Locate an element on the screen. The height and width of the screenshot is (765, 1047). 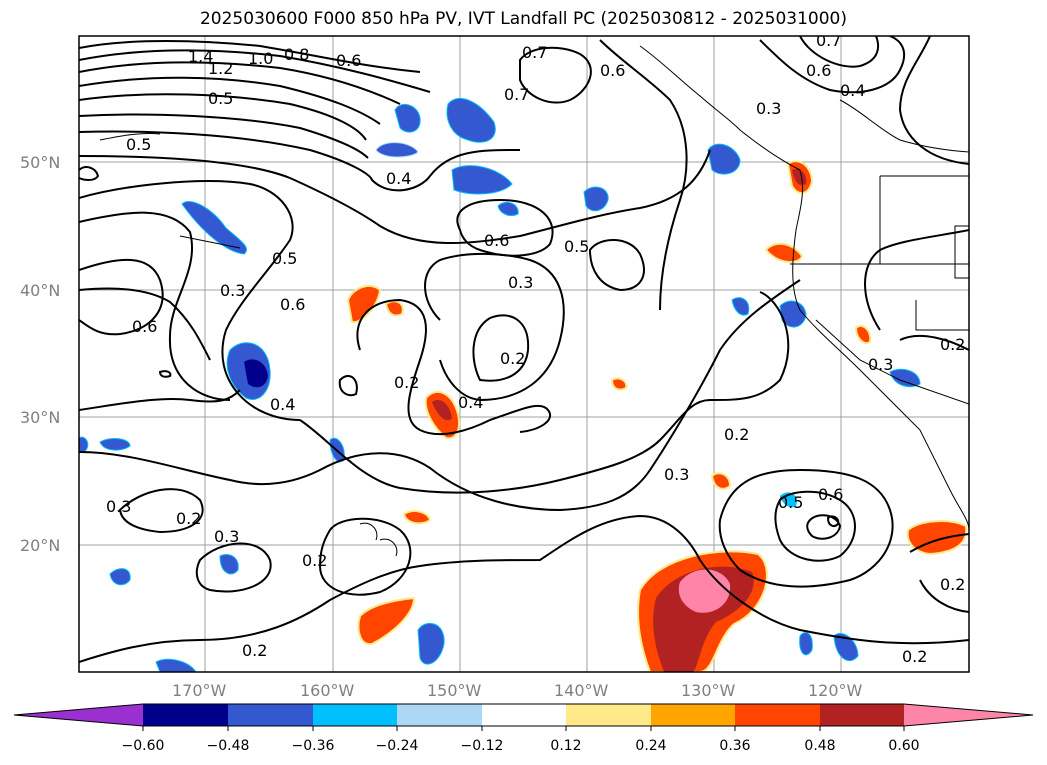
contour-label: 1.2 is located at coordinates (220, 68).